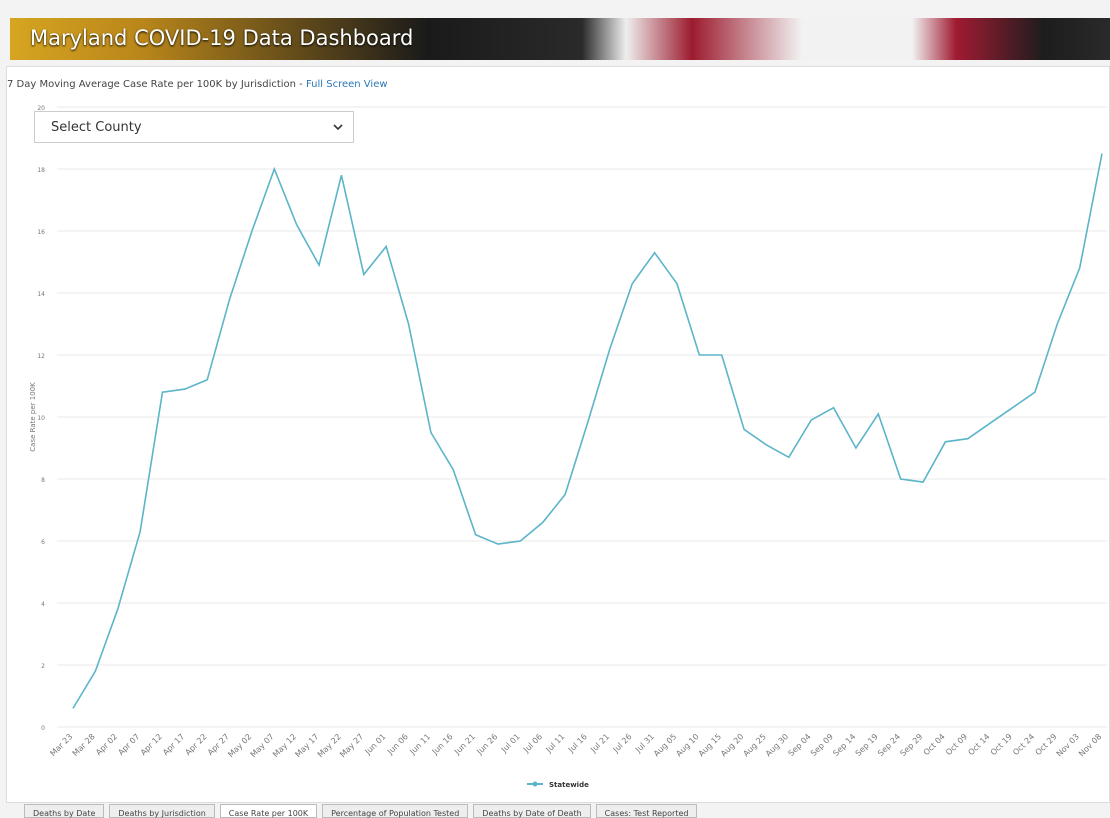 This screenshot has height=818, width=1110. I want to click on x-tick-label: Aug 10, so click(687, 745).